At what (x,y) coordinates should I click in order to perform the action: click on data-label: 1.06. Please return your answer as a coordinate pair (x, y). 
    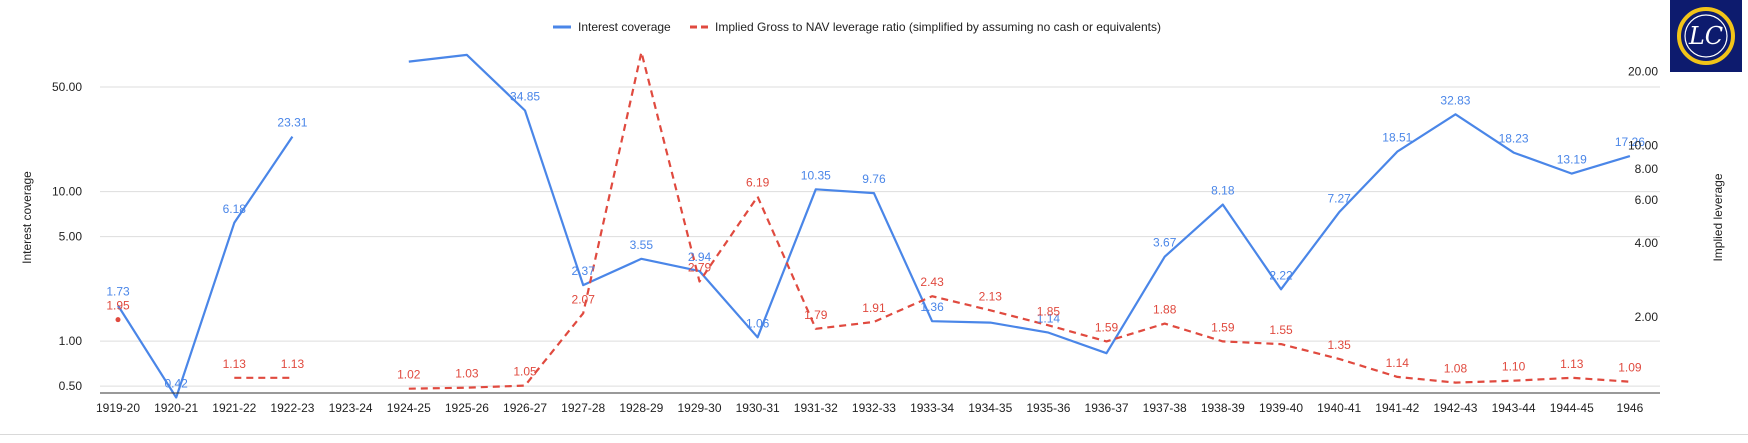
    Looking at the image, I should click on (758, 323).